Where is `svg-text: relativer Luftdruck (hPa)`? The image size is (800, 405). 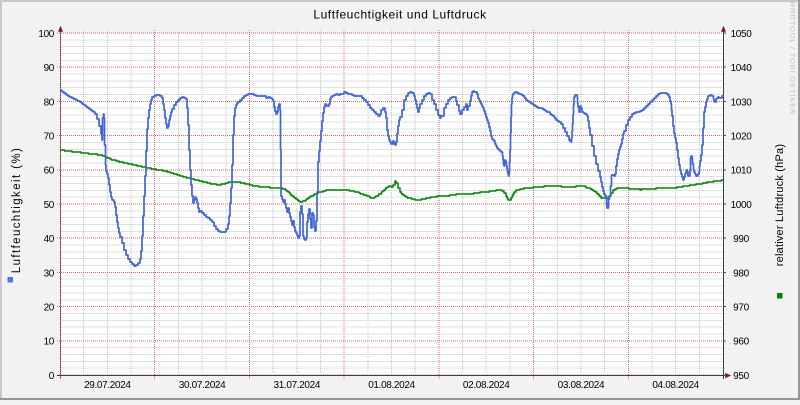 svg-text: relativer Luftdruck (hPa) is located at coordinates (780, 205).